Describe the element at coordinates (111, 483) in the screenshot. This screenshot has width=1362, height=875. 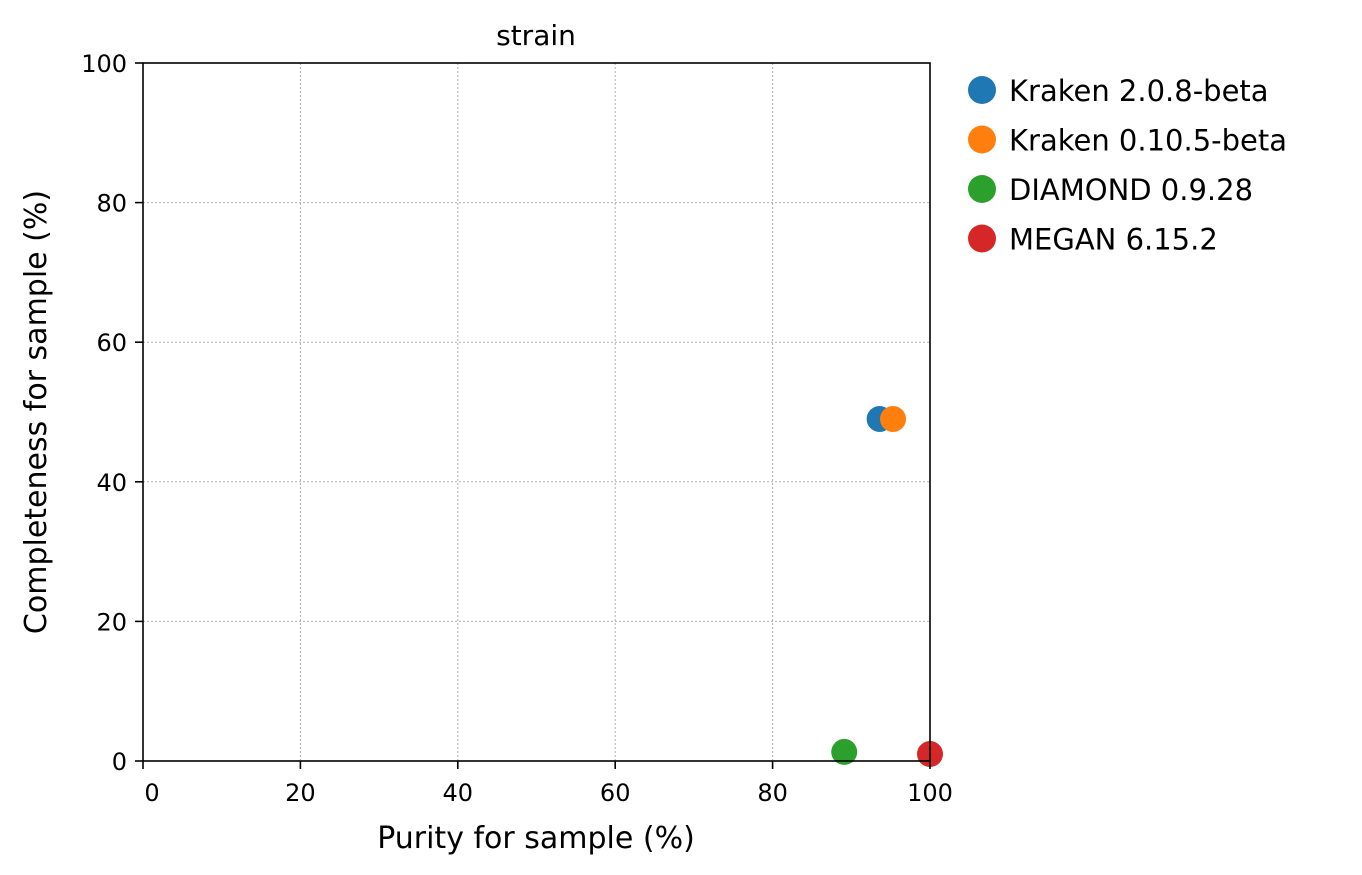
I see `y-tick-label: 40` at that location.